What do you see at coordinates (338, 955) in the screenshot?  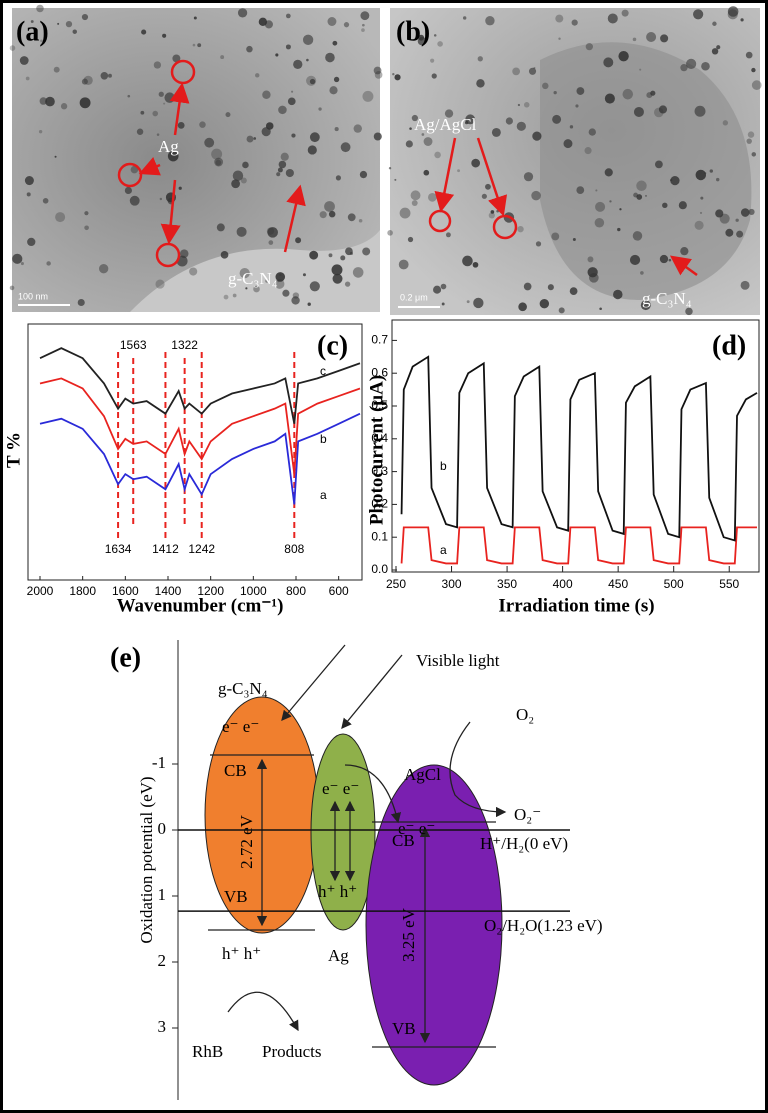 I see `label: Ag` at bounding box center [338, 955].